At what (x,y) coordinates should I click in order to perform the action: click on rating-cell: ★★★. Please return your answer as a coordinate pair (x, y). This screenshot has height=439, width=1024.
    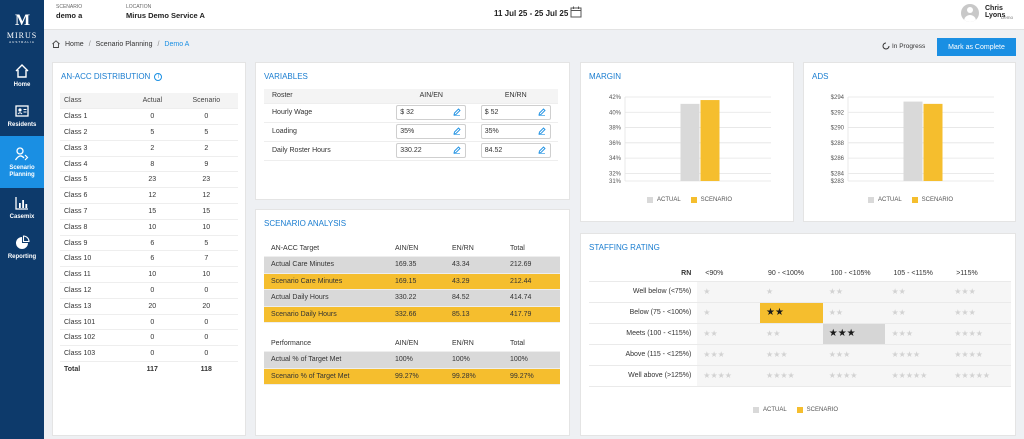
    Looking at the image, I should click on (854, 355).